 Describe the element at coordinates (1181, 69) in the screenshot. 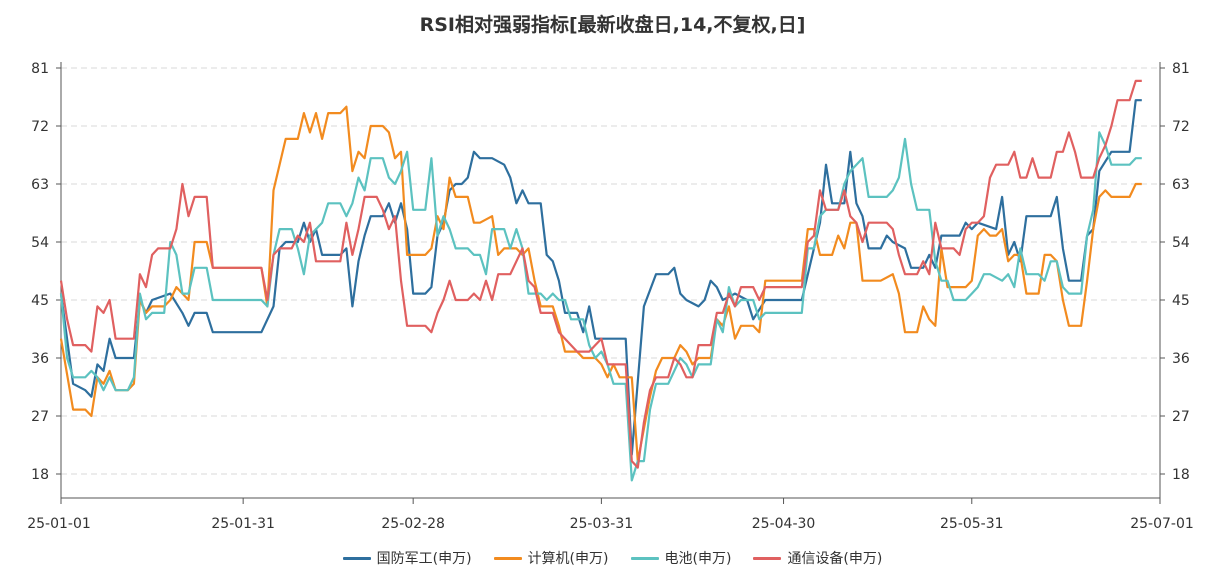

I see `y-tick-label-right: 81` at that location.